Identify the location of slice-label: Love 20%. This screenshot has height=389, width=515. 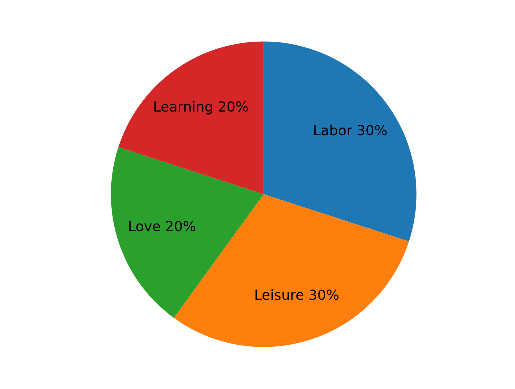
(163, 226).